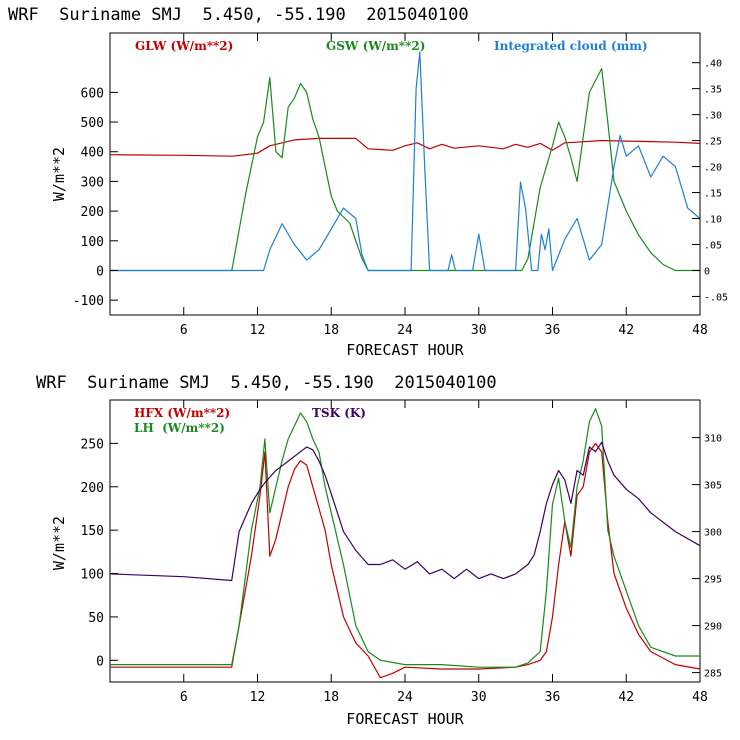  What do you see at coordinates (713, 168) in the screenshot?
I see `p1-rtick-label: .20` at bounding box center [713, 168].